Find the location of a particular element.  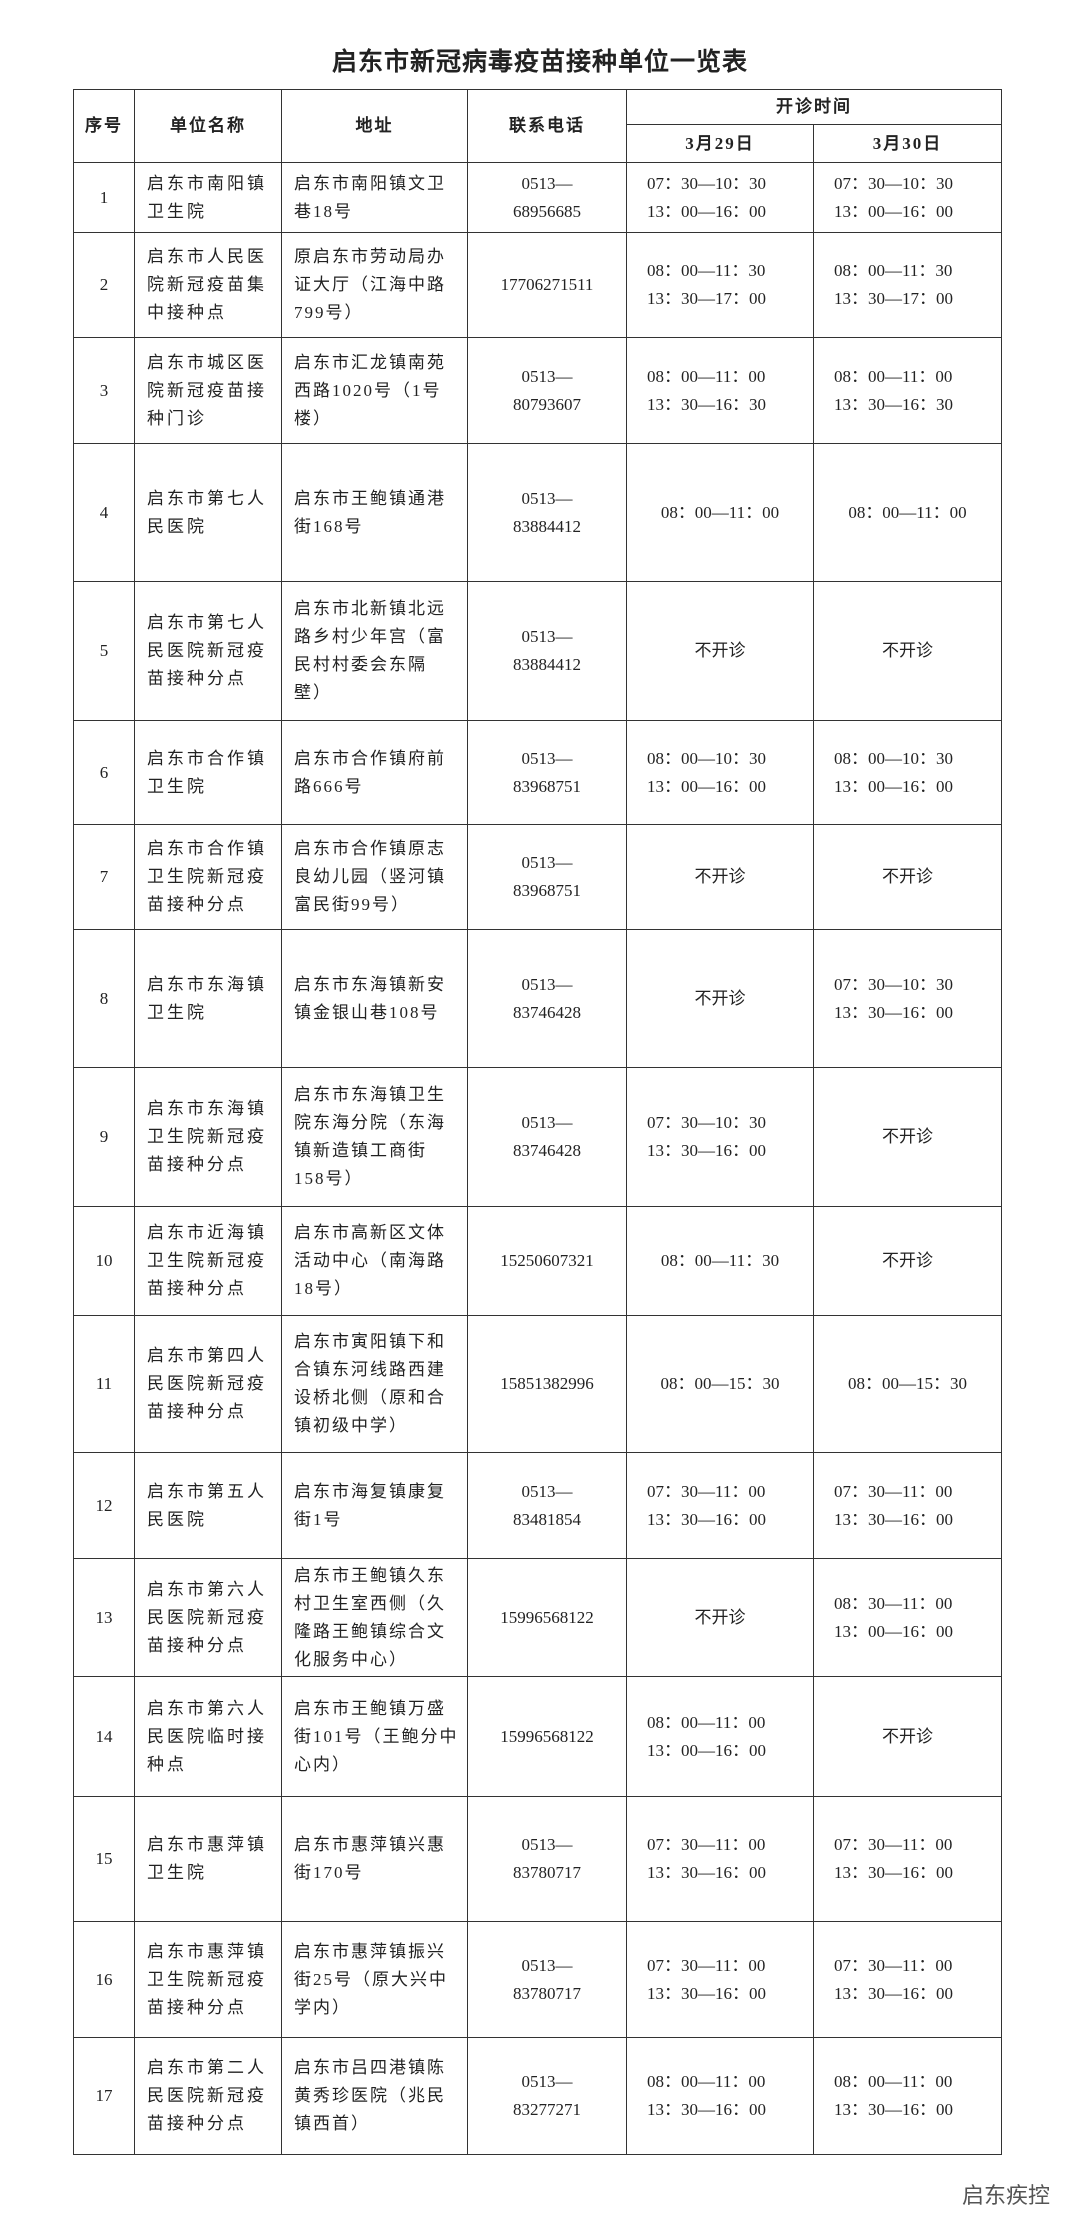

cell-text: 壁） is located at coordinates (313, 692).